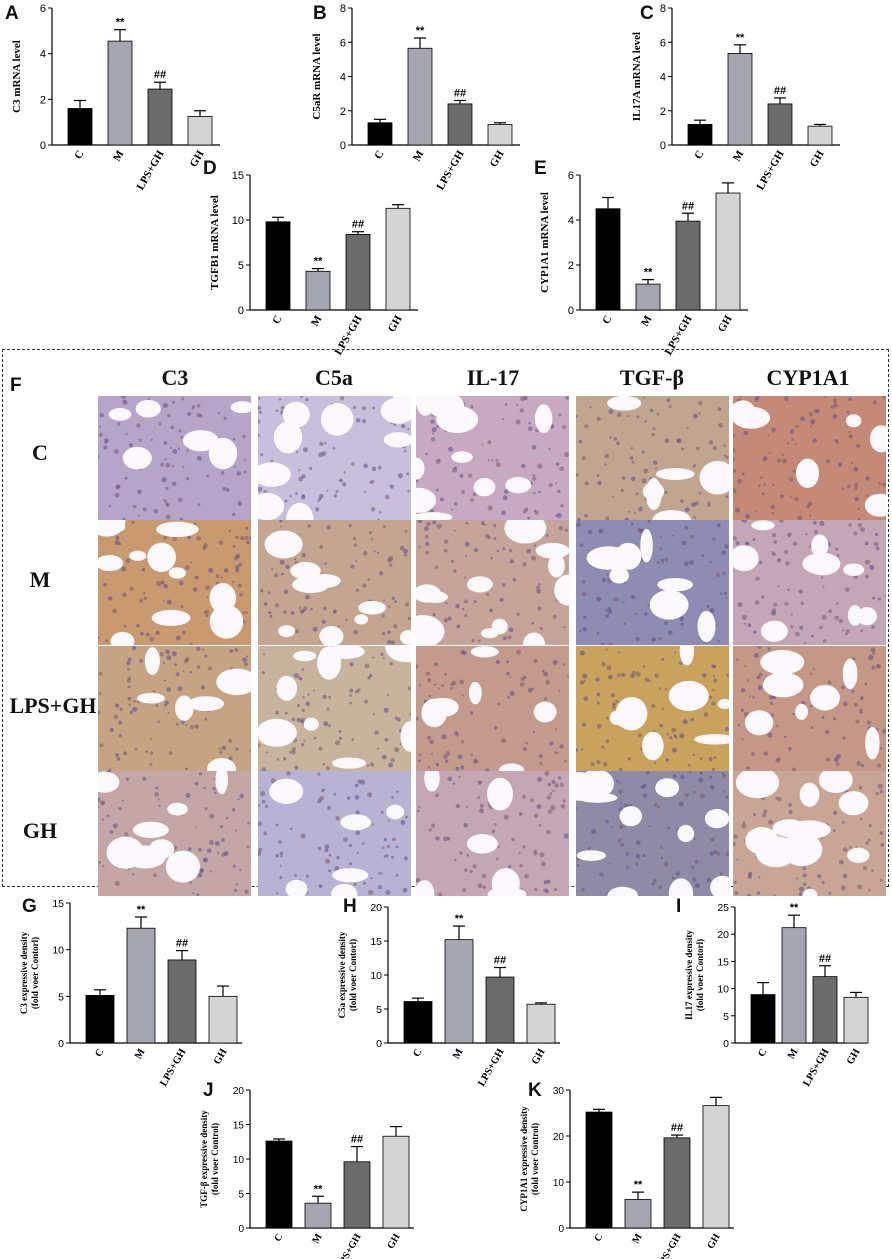 This screenshot has width=892, height=1259. I want to click on y-tick-label: 2, so click(343, 112).